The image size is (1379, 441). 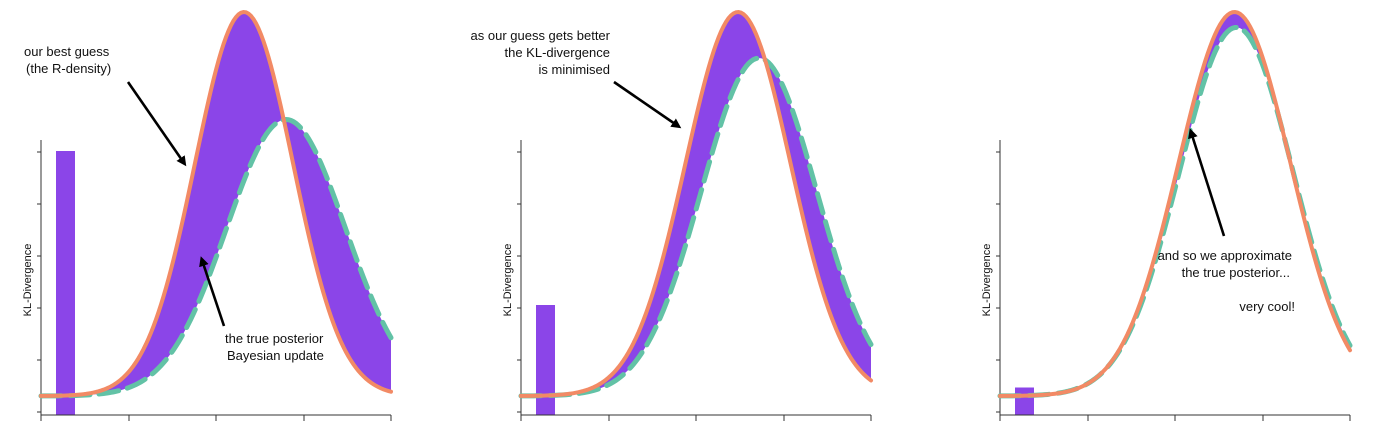 What do you see at coordinates (1267, 306) in the screenshot?
I see `annotation-very-cool: very cool!` at bounding box center [1267, 306].